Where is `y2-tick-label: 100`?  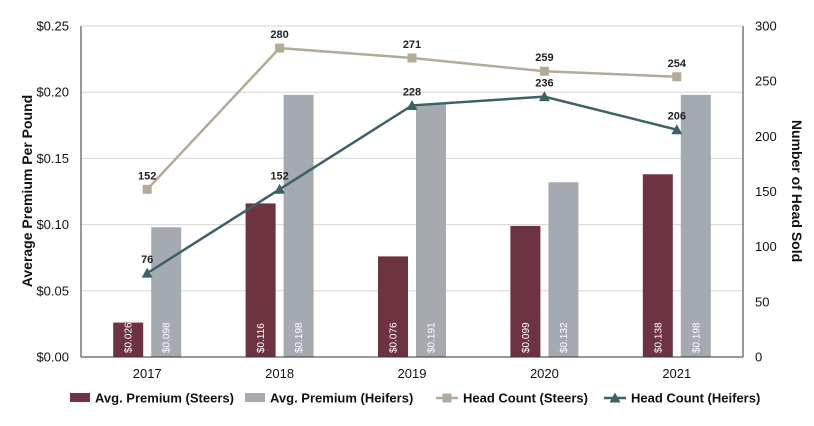
y2-tick-label: 100 is located at coordinates (766, 246).